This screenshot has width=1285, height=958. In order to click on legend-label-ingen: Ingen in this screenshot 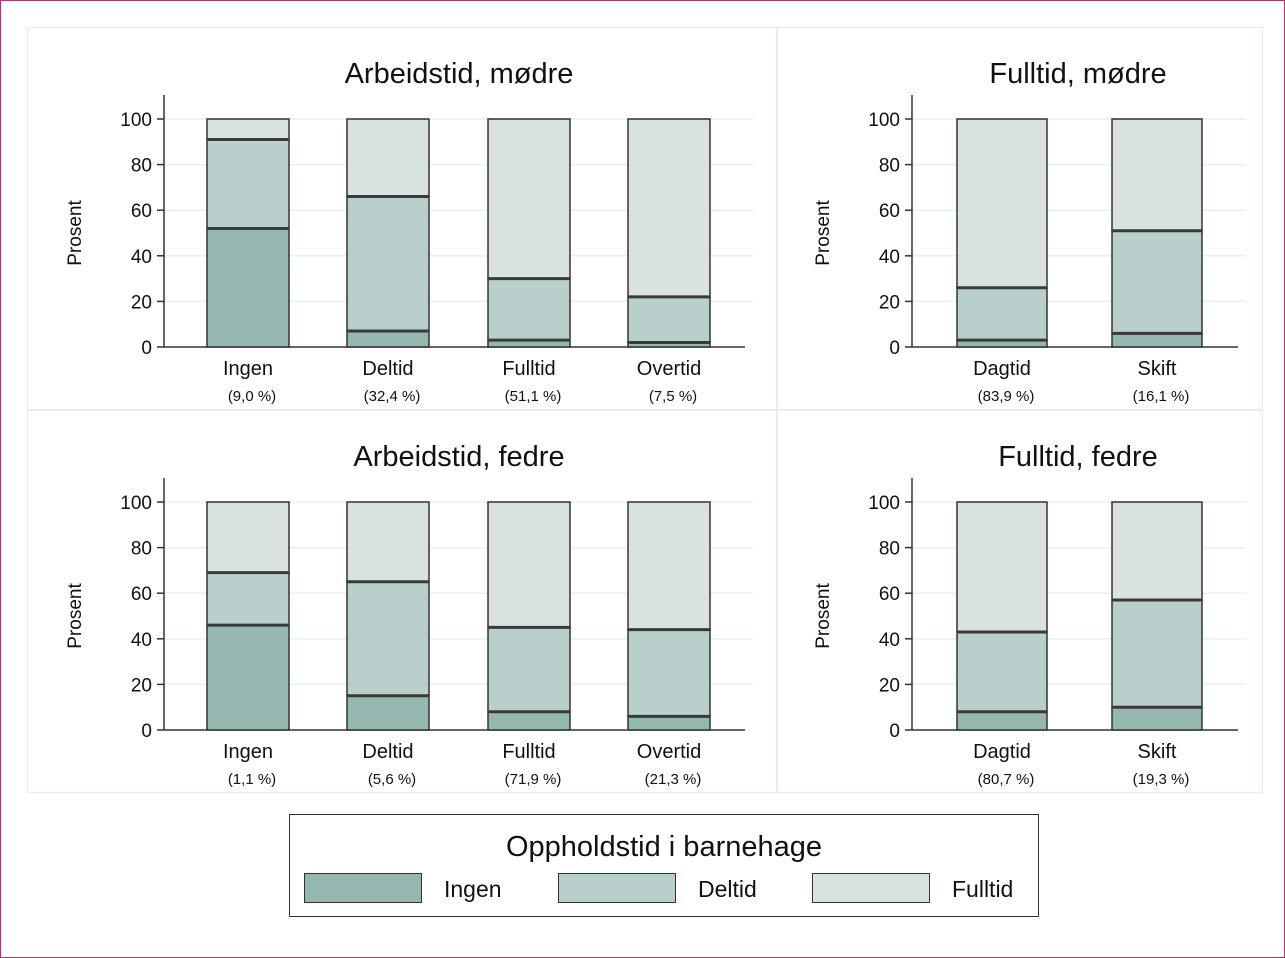, I will do `click(473, 889)`.